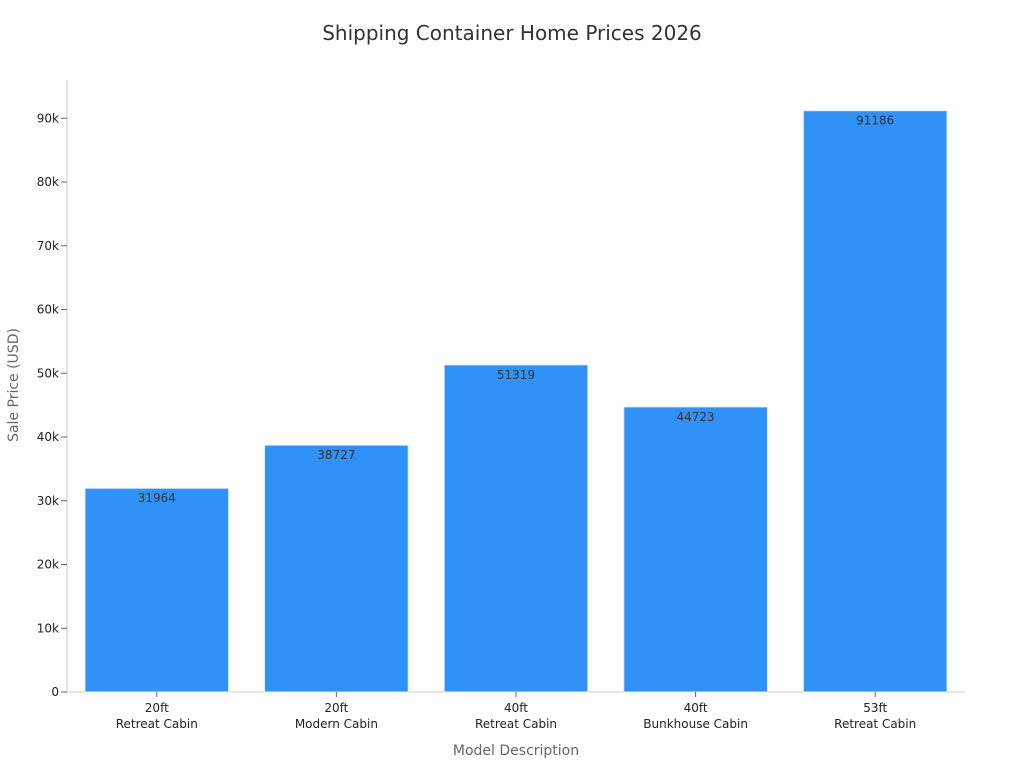  Describe the element at coordinates (336, 455) in the screenshot. I see `bar-value-label: 38727` at that location.